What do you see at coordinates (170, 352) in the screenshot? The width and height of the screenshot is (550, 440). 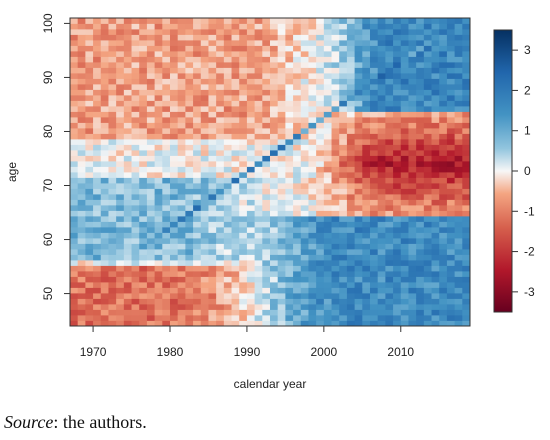 I see `x-tick-label: 1980` at bounding box center [170, 352].